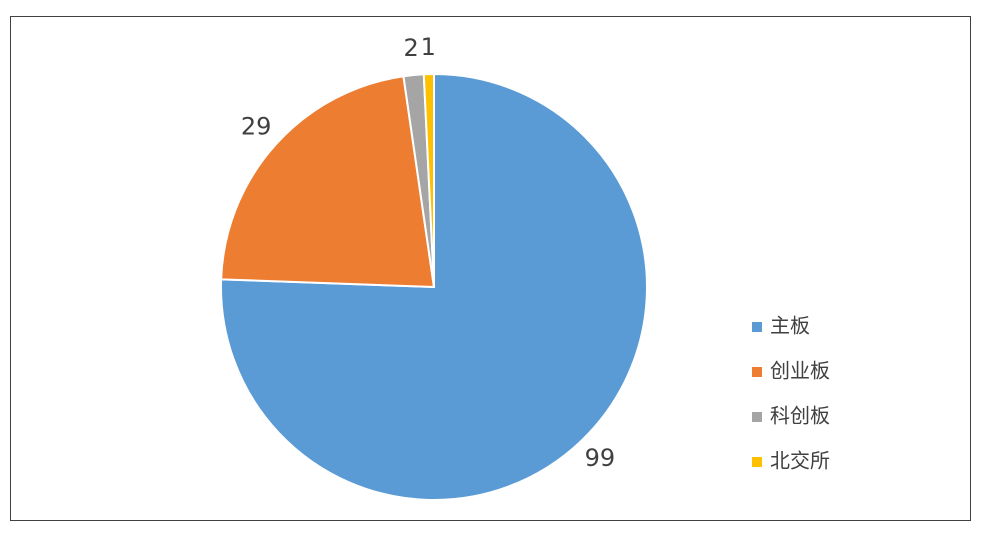 This screenshot has width=989, height=535. What do you see at coordinates (790, 326) in the screenshot?
I see `legend-label: 主板` at bounding box center [790, 326].